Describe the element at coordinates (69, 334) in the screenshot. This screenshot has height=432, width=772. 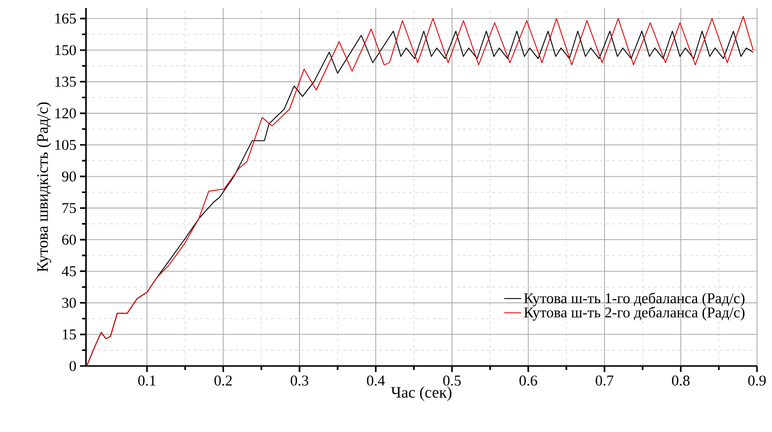
I see `y-tick-label: 15` at that location.